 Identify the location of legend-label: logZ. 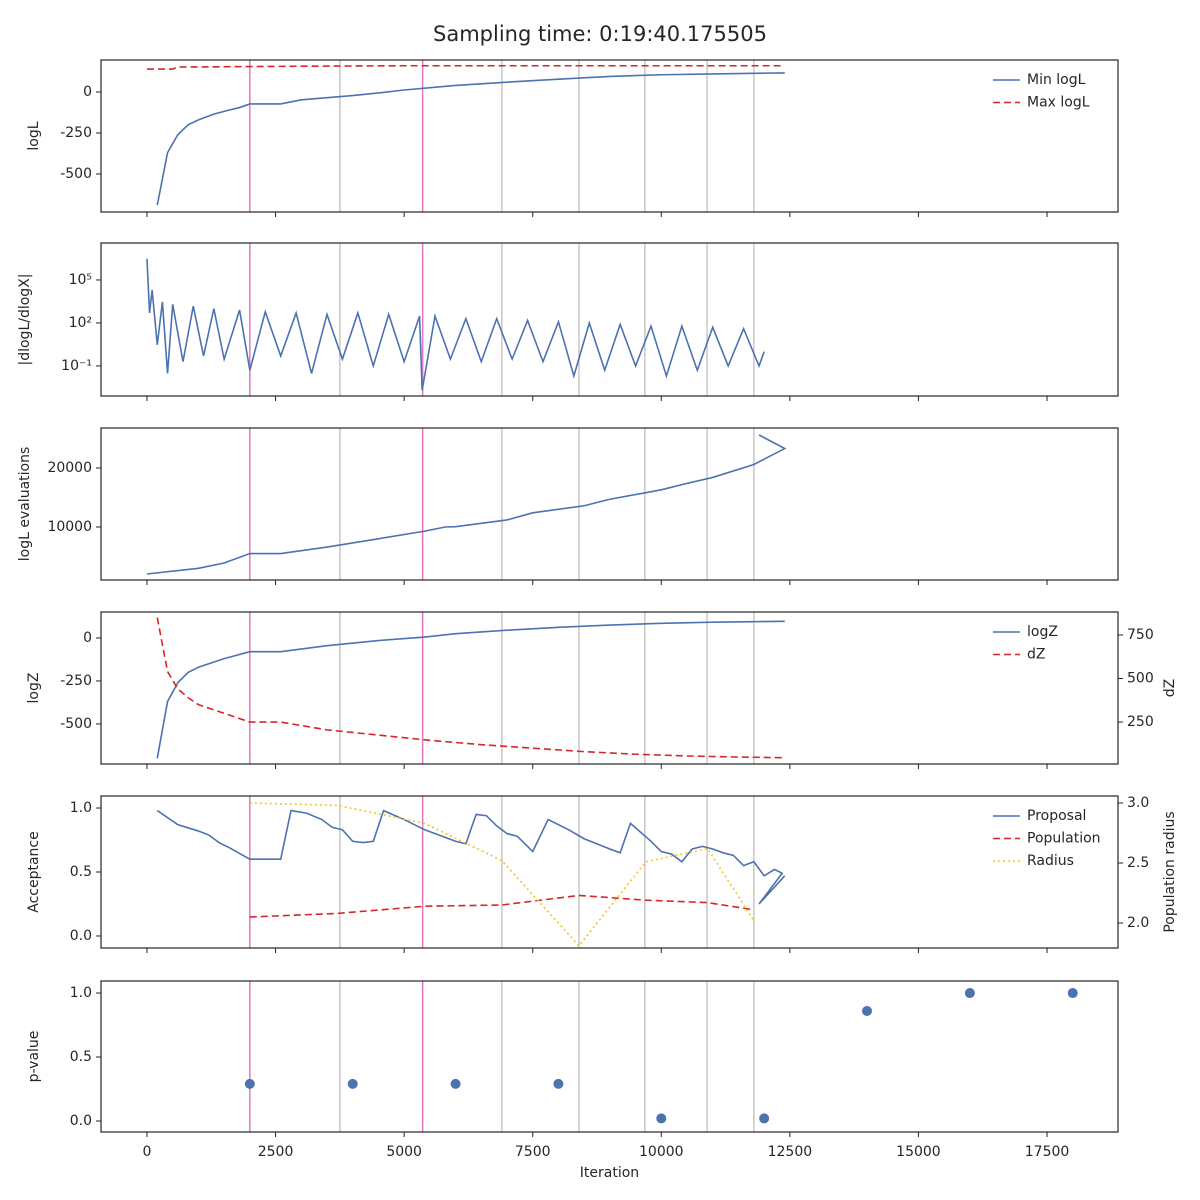
(1042, 632).